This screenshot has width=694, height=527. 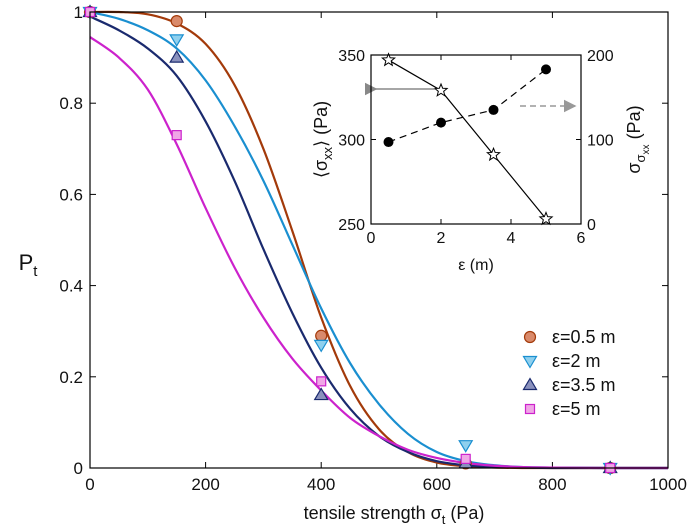 What do you see at coordinates (576, 361) in the screenshot?
I see `legend-label-2: ε=2 m` at bounding box center [576, 361].